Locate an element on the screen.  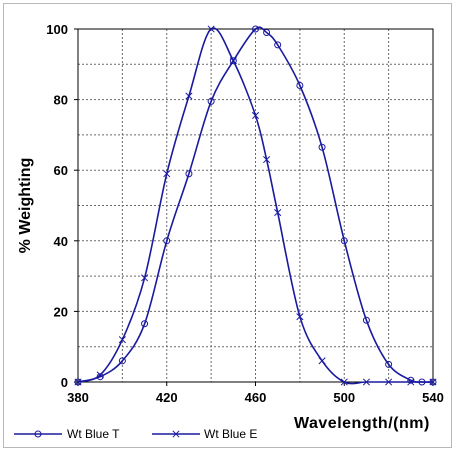
legend-item-wt-blue-e: Wt Blue E is located at coordinates (204, 434).